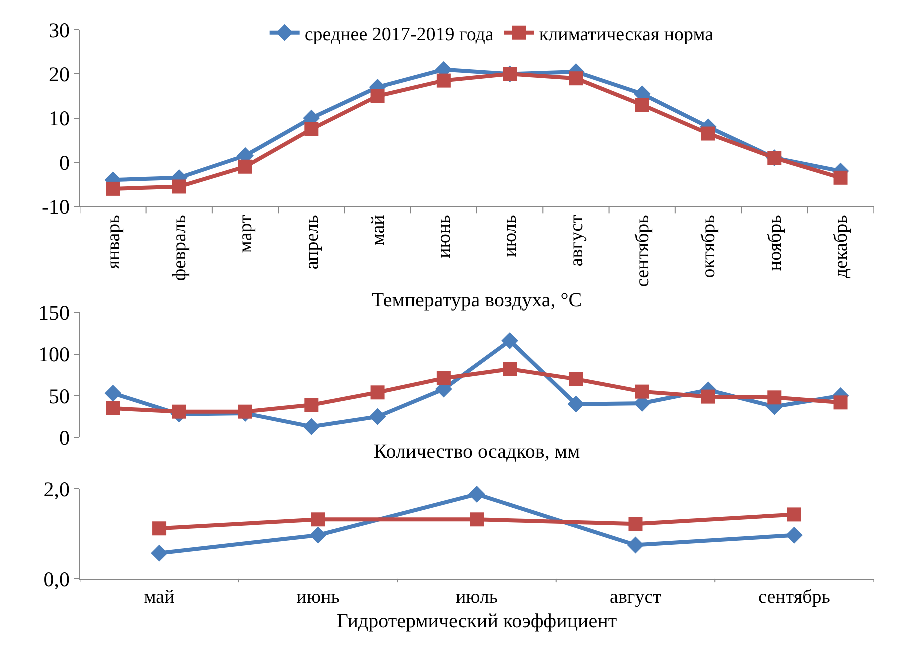 This screenshot has height=670, width=897. I want to click on x-tick-label: февраль, so click(180, 248).